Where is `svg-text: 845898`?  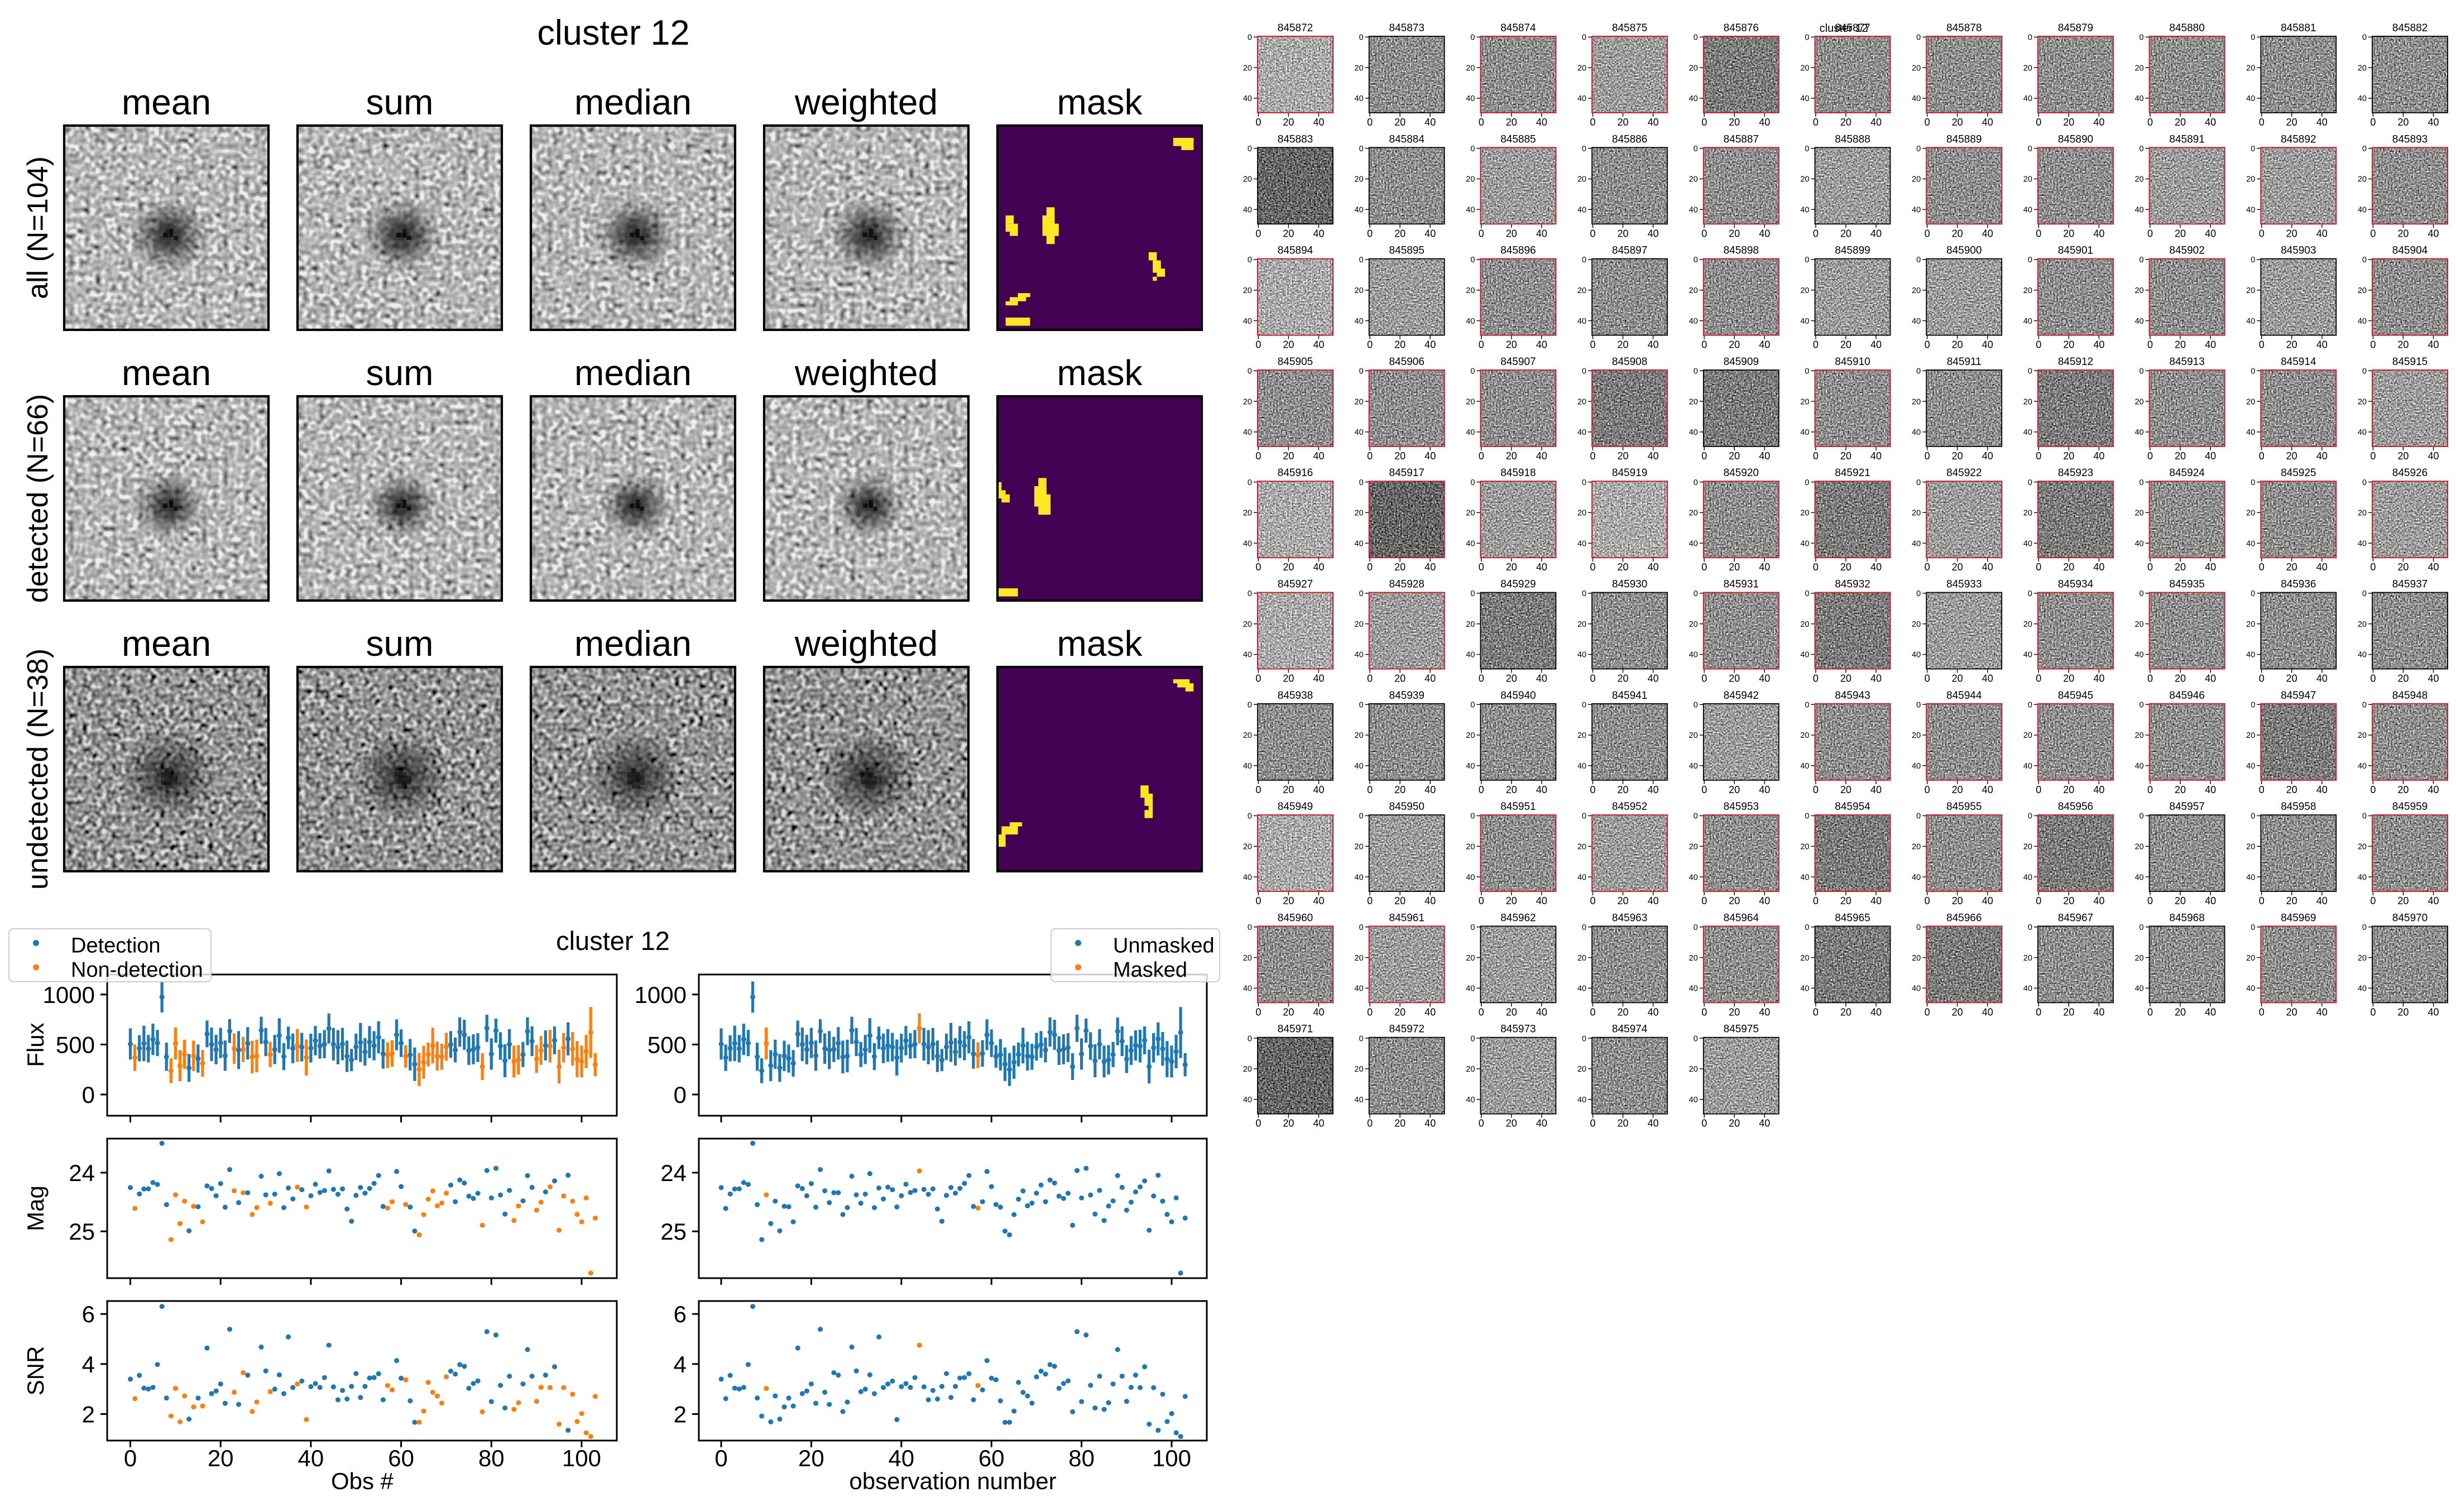 svg-text: 845898 is located at coordinates (1741, 251).